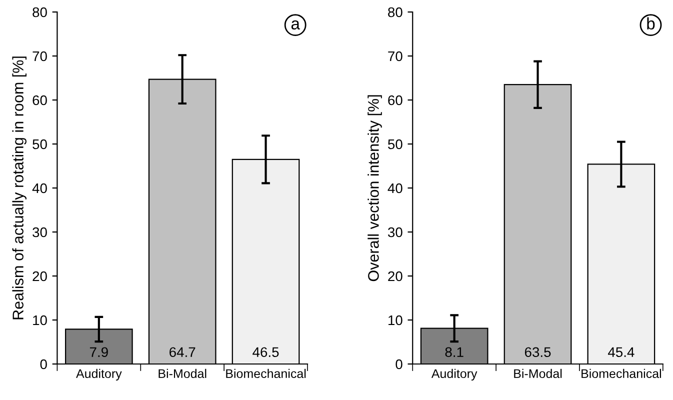 The height and width of the screenshot is (400, 673). Describe the element at coordinates (99, 352) in the screenshot. I see `data-label: 7.9` at that location.